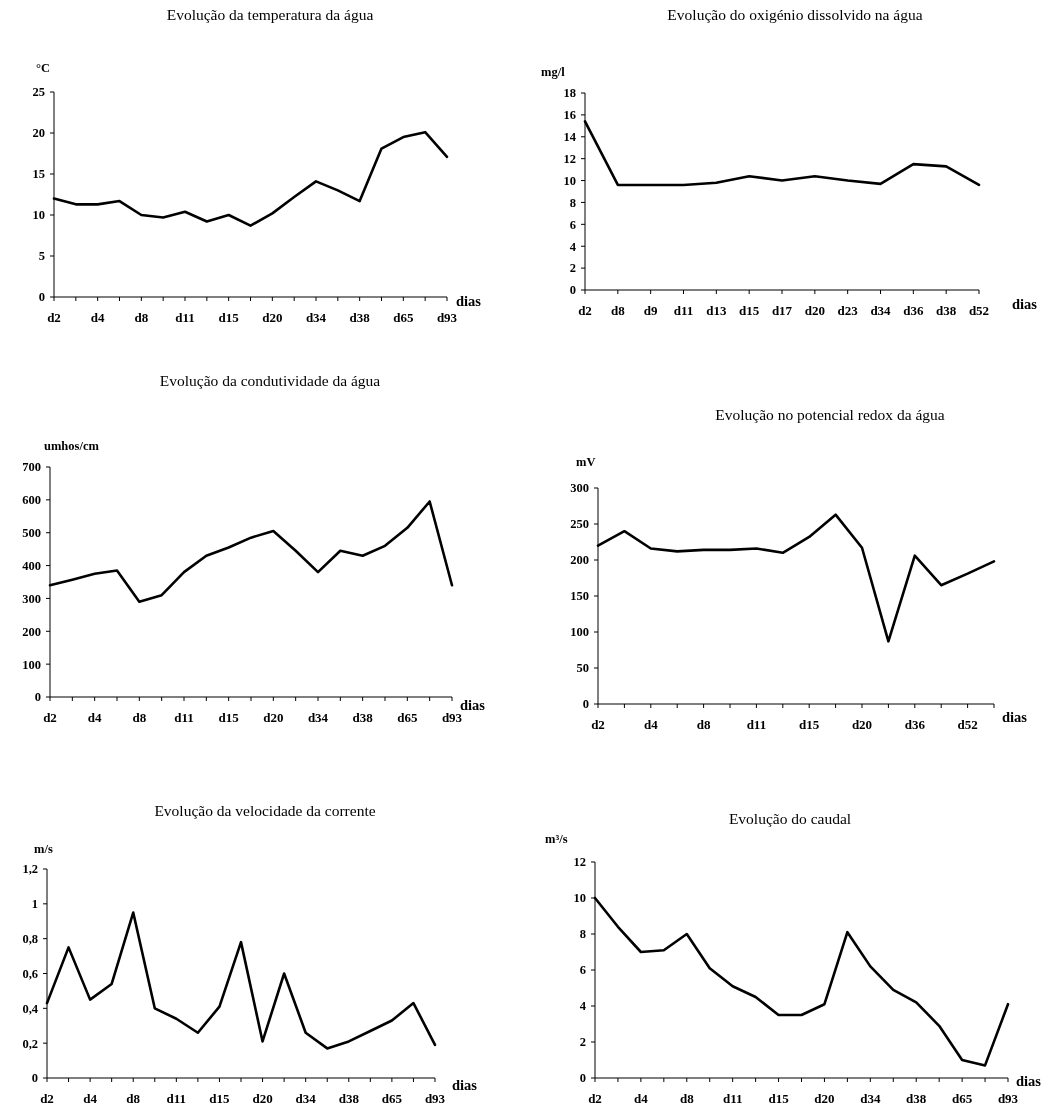  I want to click on y-tick-label: 400, so click(31, 565).